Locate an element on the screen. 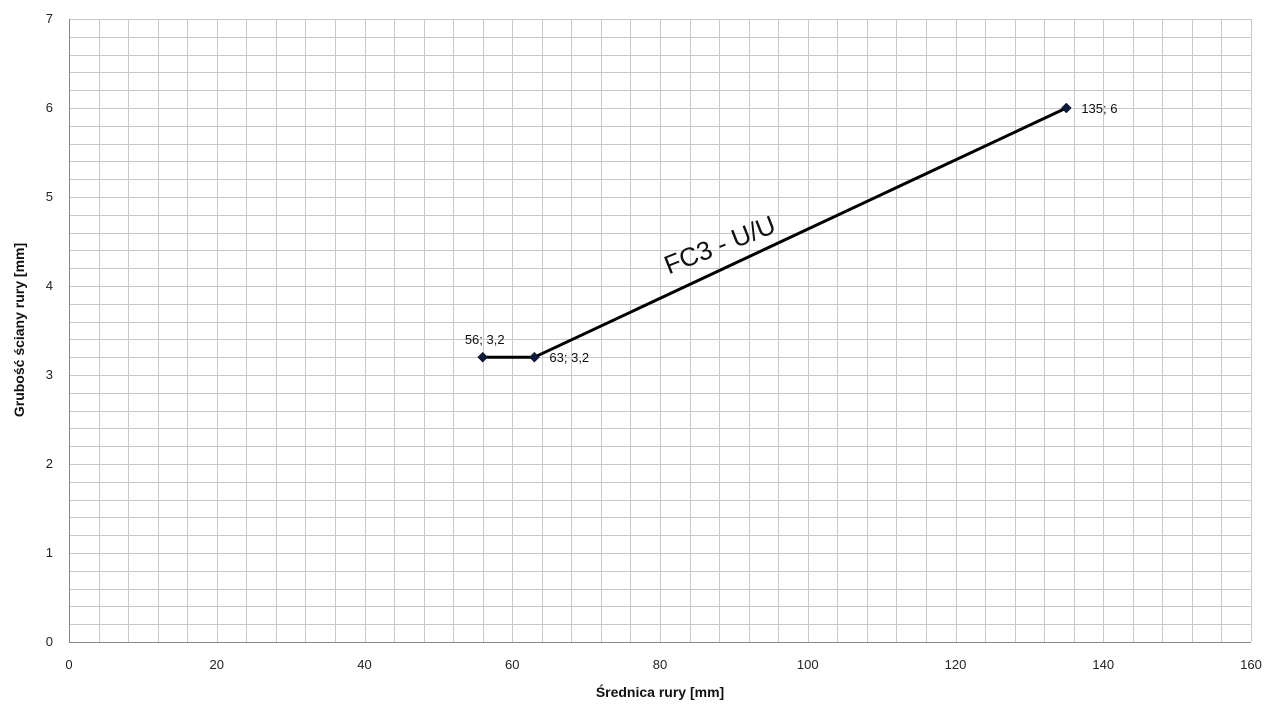  y-axis-title: Grubość ściany rury [mm] is located at coordinates (19, 330).